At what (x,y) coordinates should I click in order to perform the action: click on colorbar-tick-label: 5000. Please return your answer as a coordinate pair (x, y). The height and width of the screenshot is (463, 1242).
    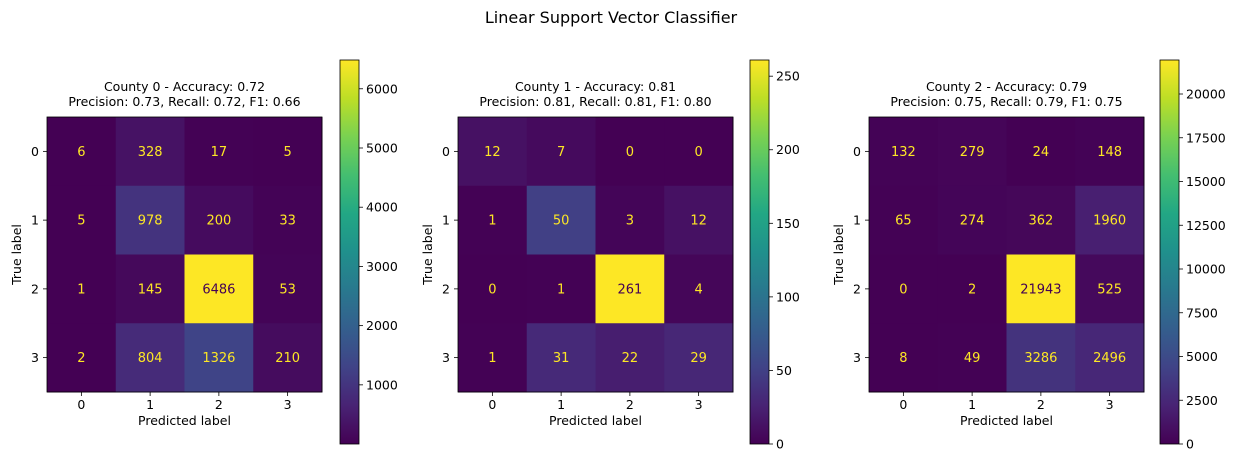
    Looking at the image, I should click on (1202, 356).